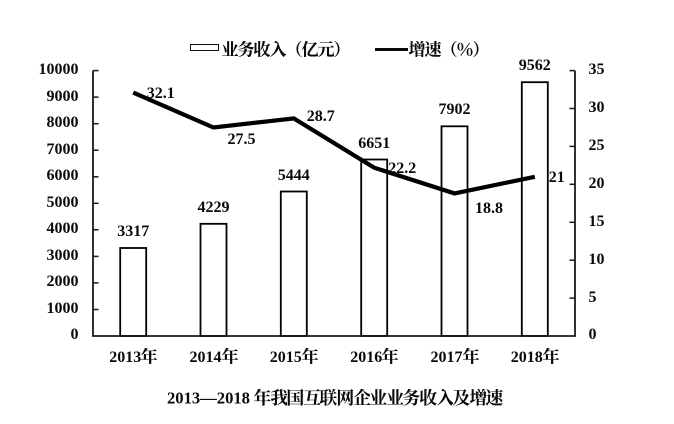  What do you see at coordinates (402, 168) in the screenshot?
I see `line-value-label-22.2: 22.2` at bounding box center [402, 168].